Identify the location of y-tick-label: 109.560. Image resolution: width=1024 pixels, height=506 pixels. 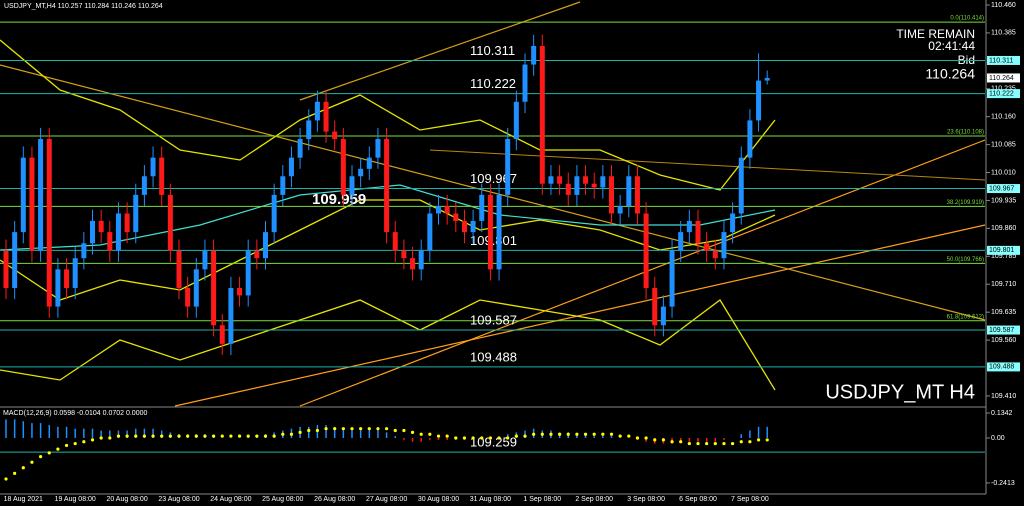
(1003, 340).